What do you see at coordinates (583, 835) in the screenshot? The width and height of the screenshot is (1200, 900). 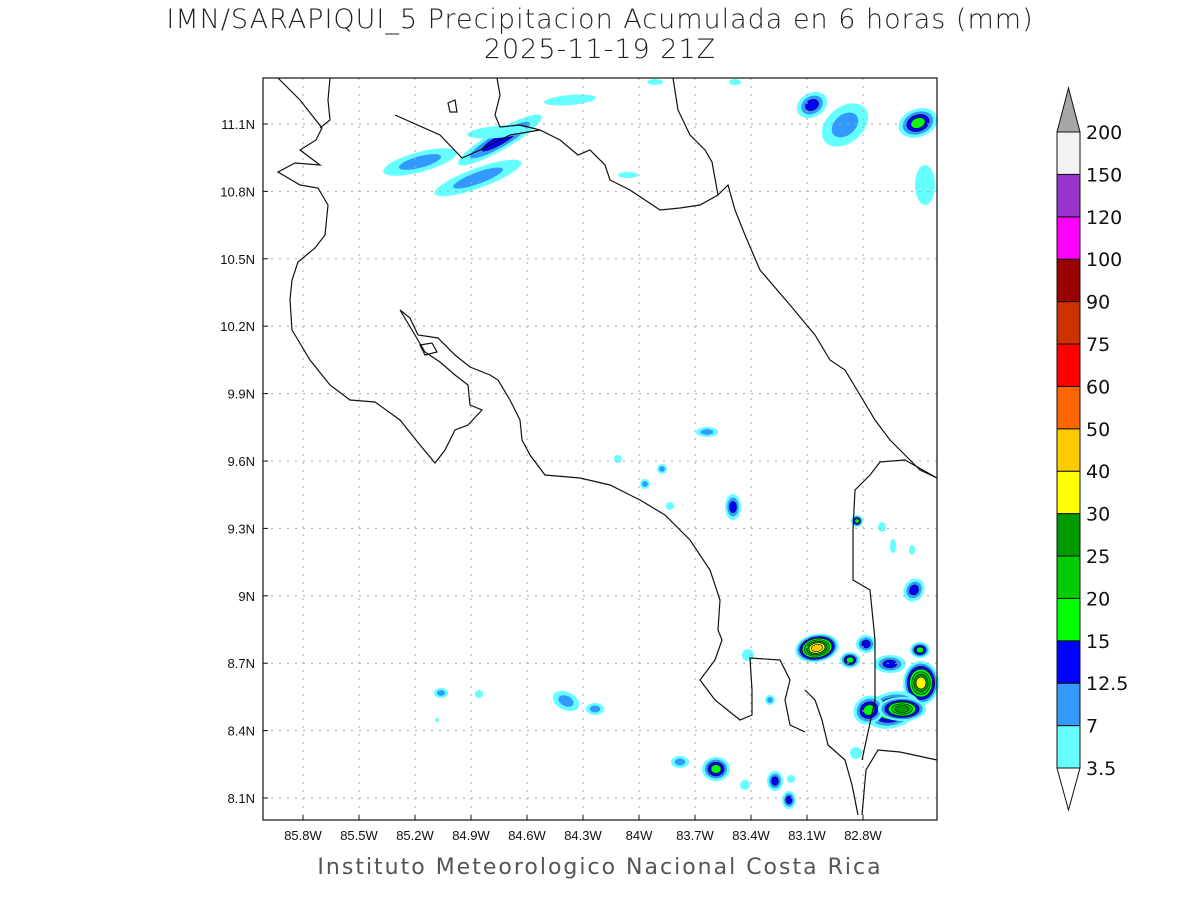 I see `lon-tick-label: 84.3W` at bounding box center [583, 835].